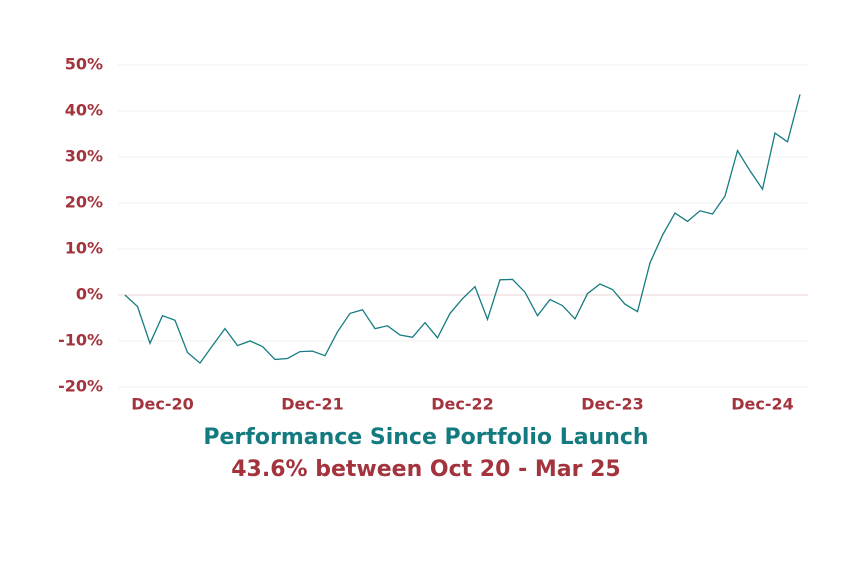  I want to click on x-tick-label: Dec-23, so click(612, 404).